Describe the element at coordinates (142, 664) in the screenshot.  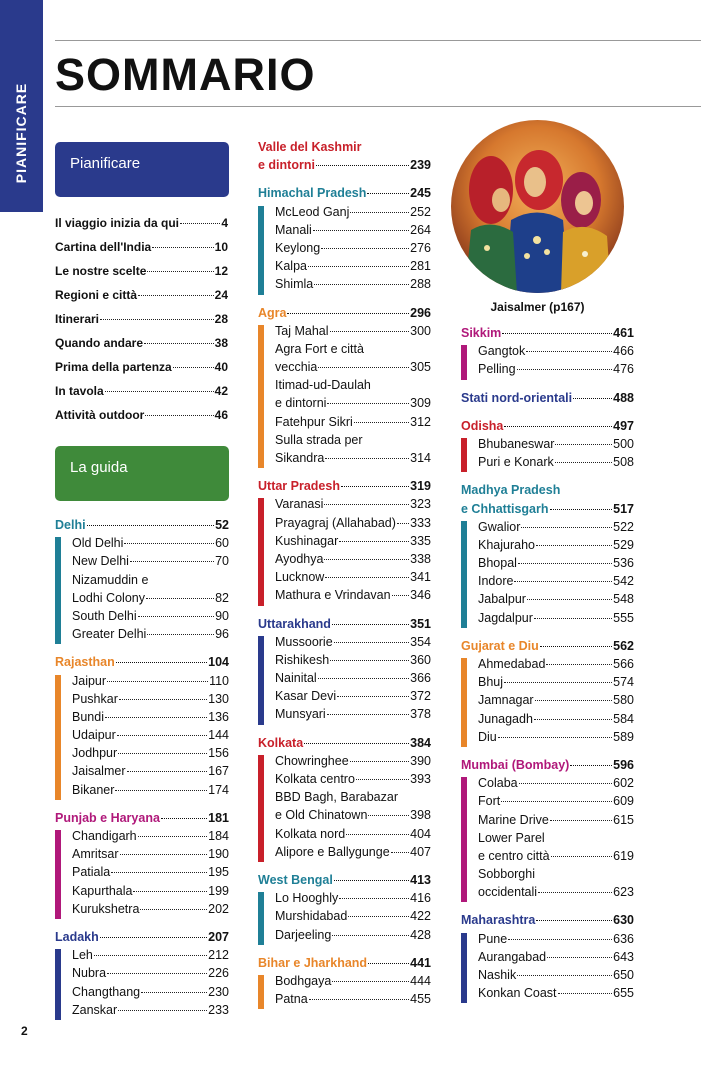
I see `section-heading: Rajasthan 104` at that location.